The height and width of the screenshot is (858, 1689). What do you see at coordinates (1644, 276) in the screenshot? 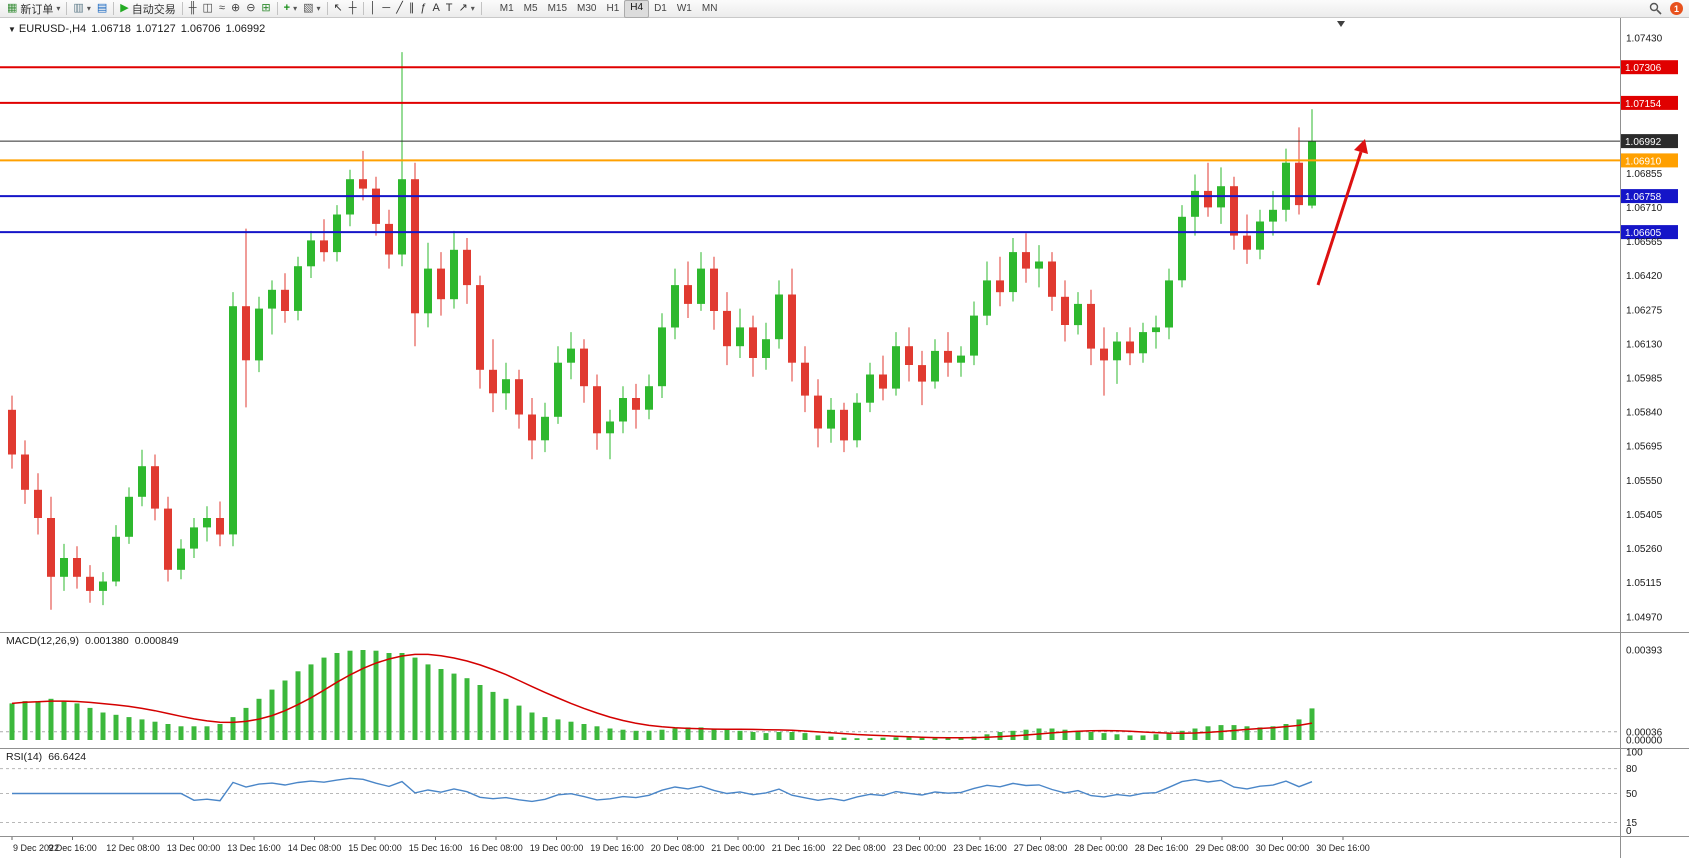
I see `svg-text: 1.06420` at bounding box center [1644, 276].